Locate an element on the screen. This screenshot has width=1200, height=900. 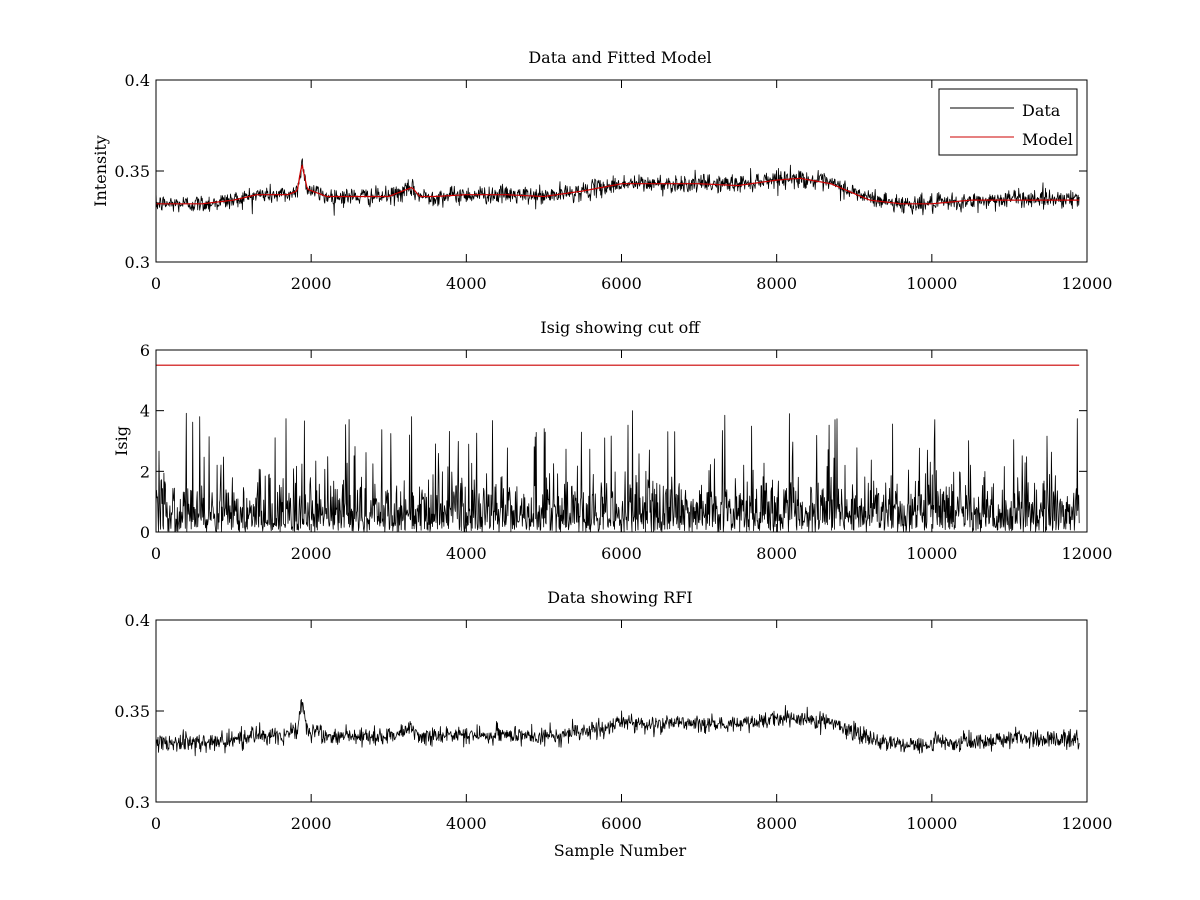
y-tick-label: 4 is located at coordinates (145, 411).